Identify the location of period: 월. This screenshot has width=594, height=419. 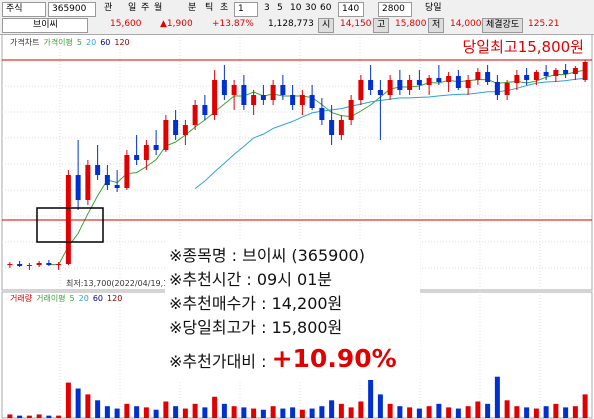
(158, 8).